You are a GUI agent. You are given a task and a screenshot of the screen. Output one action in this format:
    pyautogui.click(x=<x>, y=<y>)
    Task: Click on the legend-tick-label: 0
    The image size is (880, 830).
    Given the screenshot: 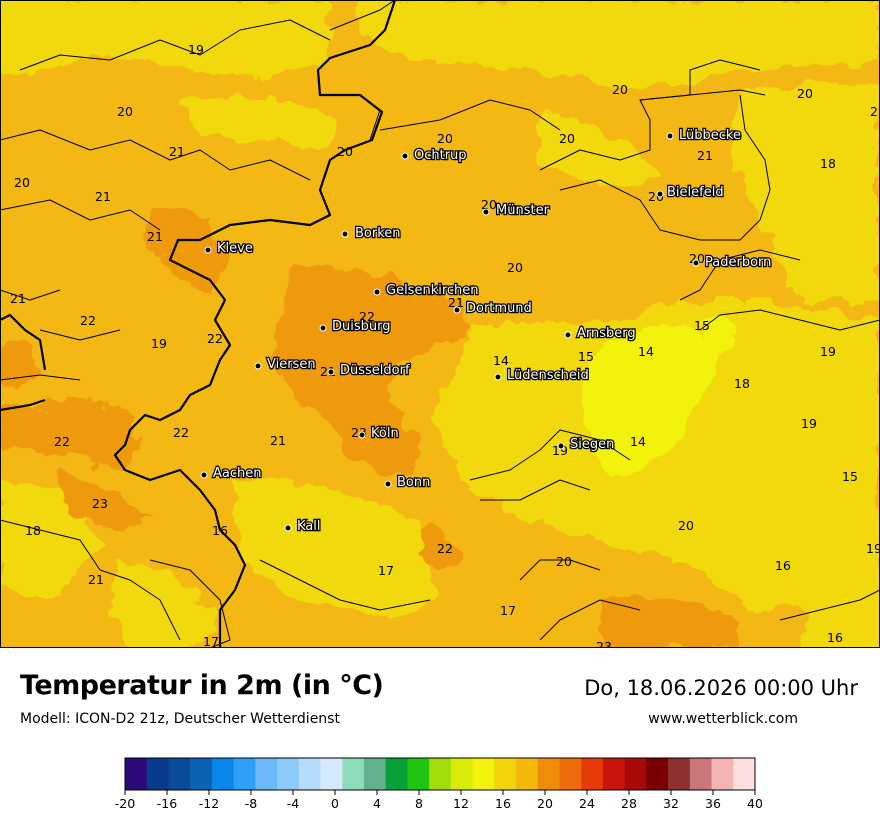 What is the action you would take?
    pyautogui.click(x=335, y=803)
    